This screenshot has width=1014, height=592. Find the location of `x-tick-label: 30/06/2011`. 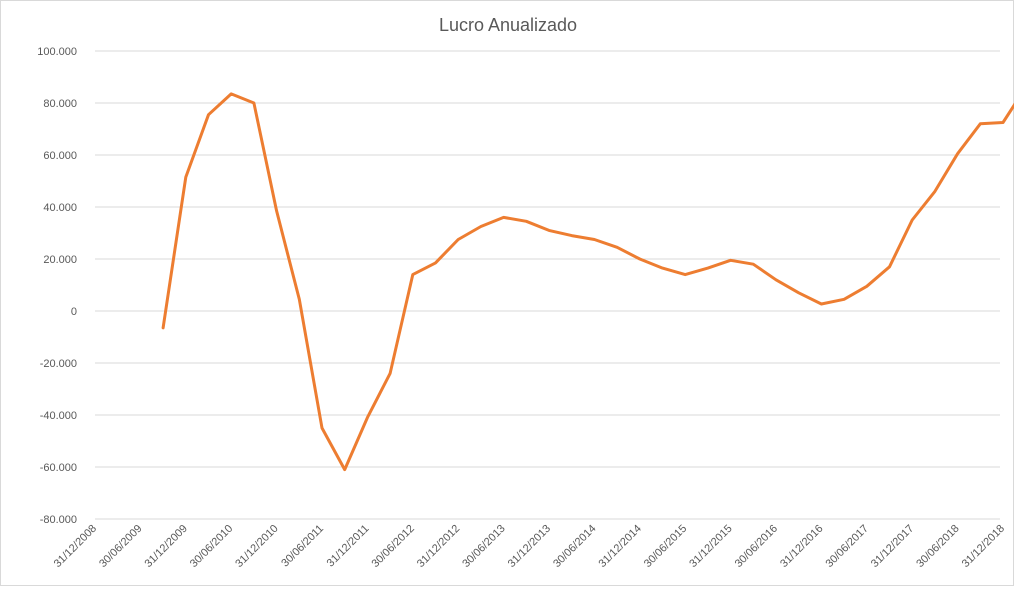

x-tick-label: 30/06/2011 is located at coordinates (302, 546).